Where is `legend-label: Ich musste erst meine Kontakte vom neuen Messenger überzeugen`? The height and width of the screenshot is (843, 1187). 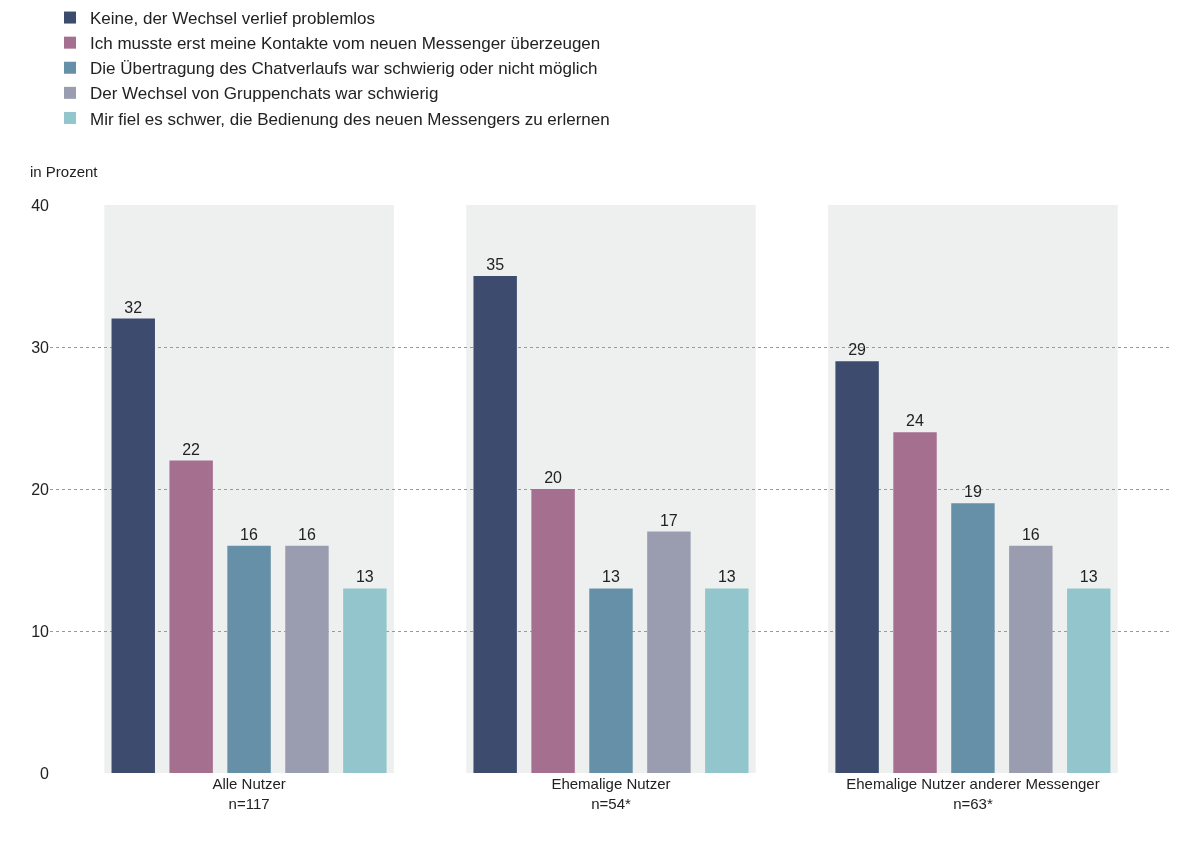 legend-label: Ich musste erst meine Kontakte vom neuen Messenger überzeugen is located at coordinates (345, 44).